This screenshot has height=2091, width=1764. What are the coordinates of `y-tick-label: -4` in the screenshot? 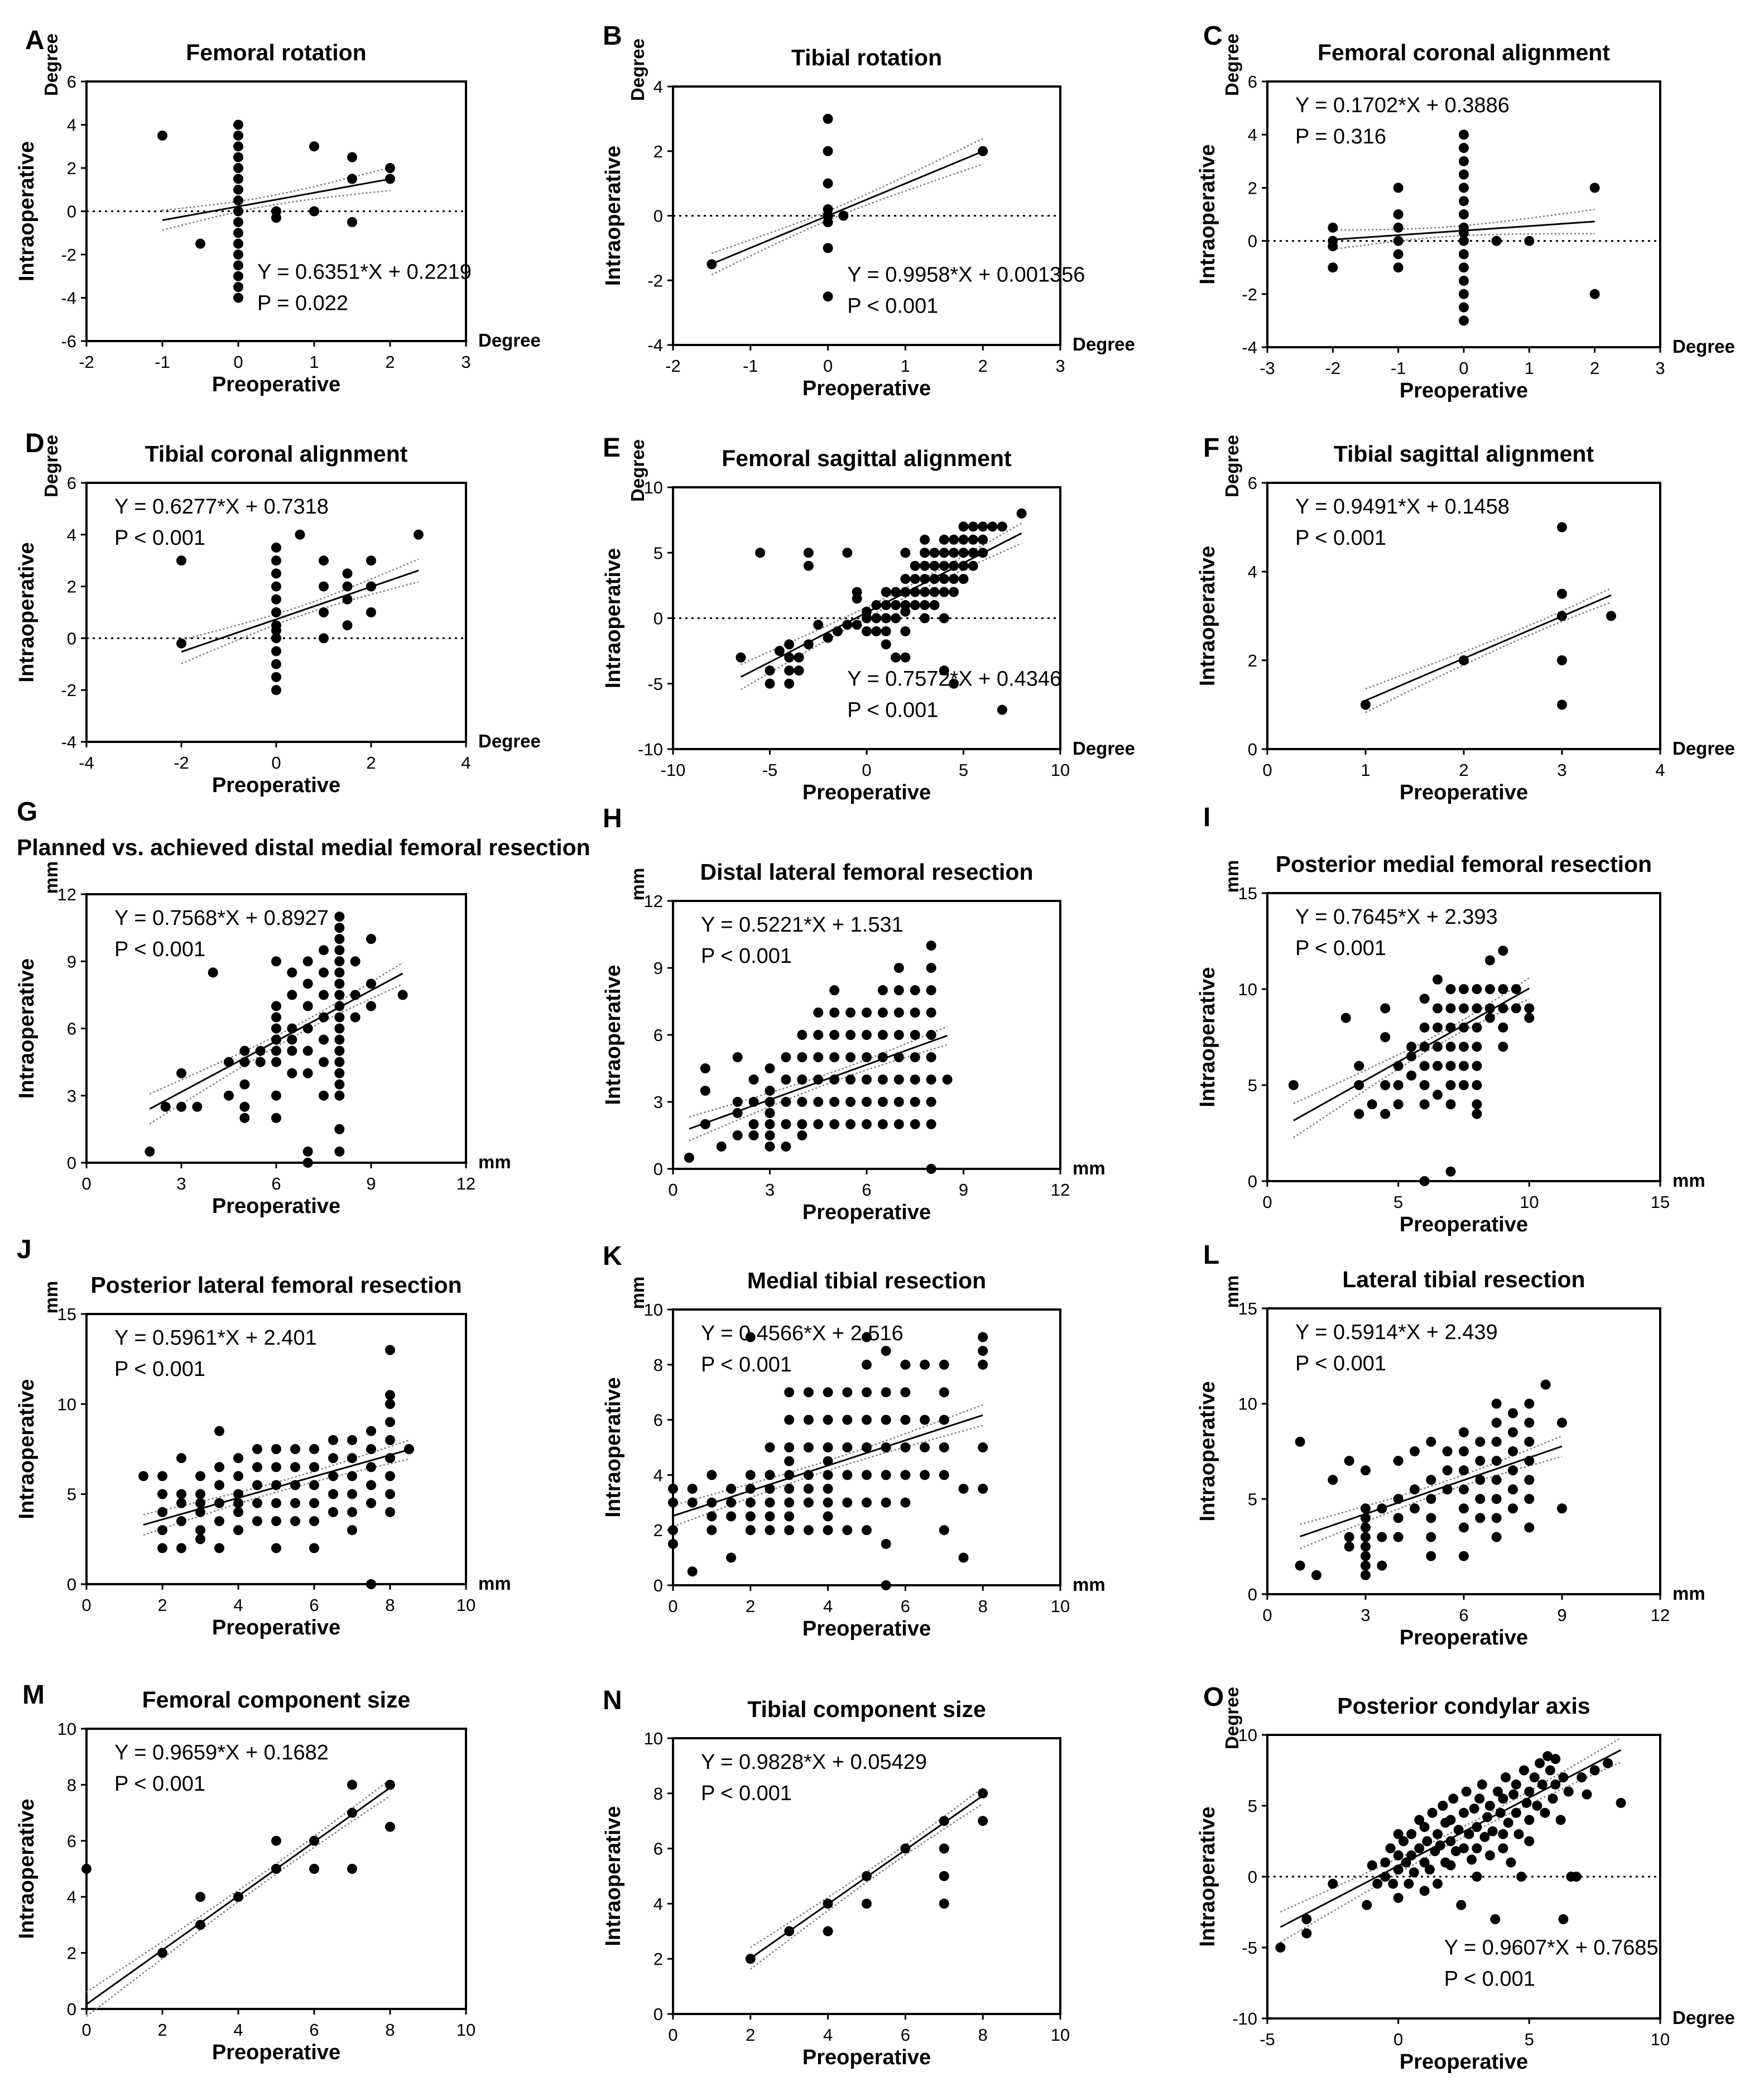 It's located at (1249, 347).